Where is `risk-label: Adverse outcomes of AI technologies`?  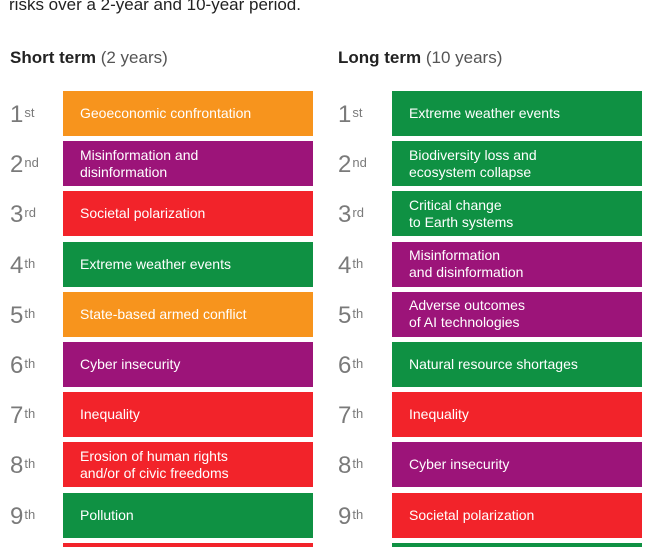
risk-label: Adverse outcomes of AI technologies is located at coordinates (467, 314).